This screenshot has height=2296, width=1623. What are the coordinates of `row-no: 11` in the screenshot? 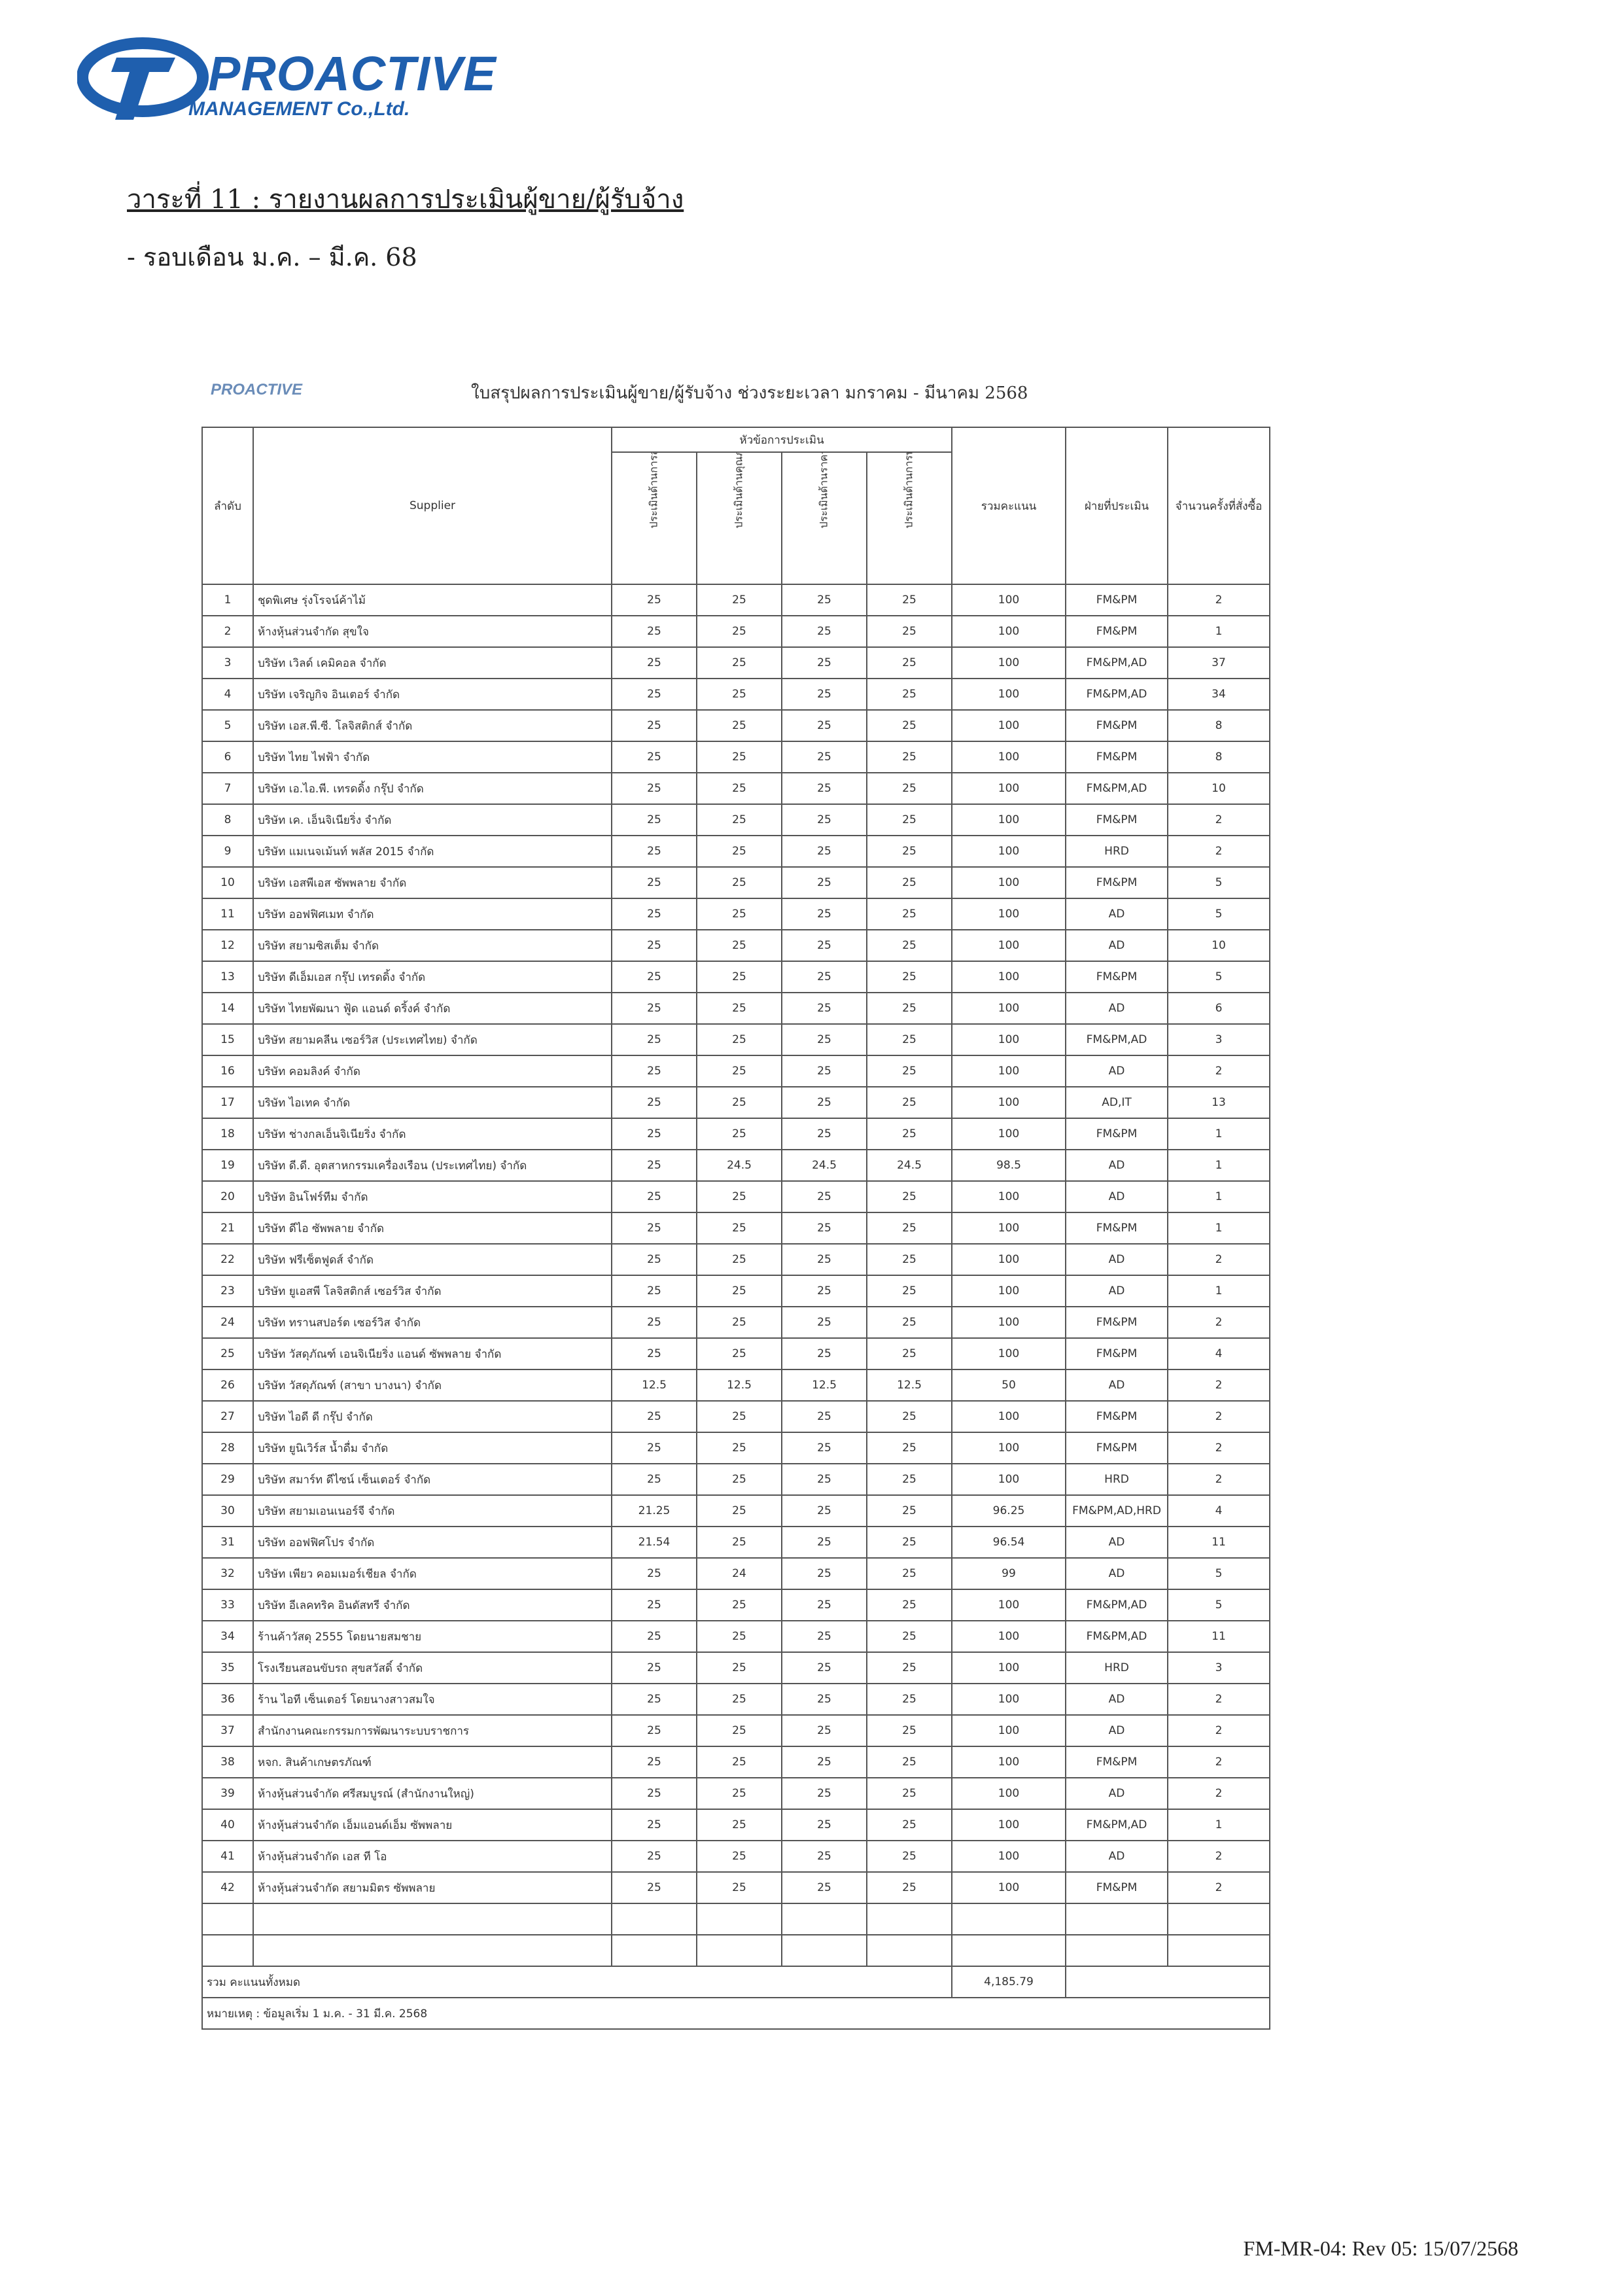 It's located at (227, 914).